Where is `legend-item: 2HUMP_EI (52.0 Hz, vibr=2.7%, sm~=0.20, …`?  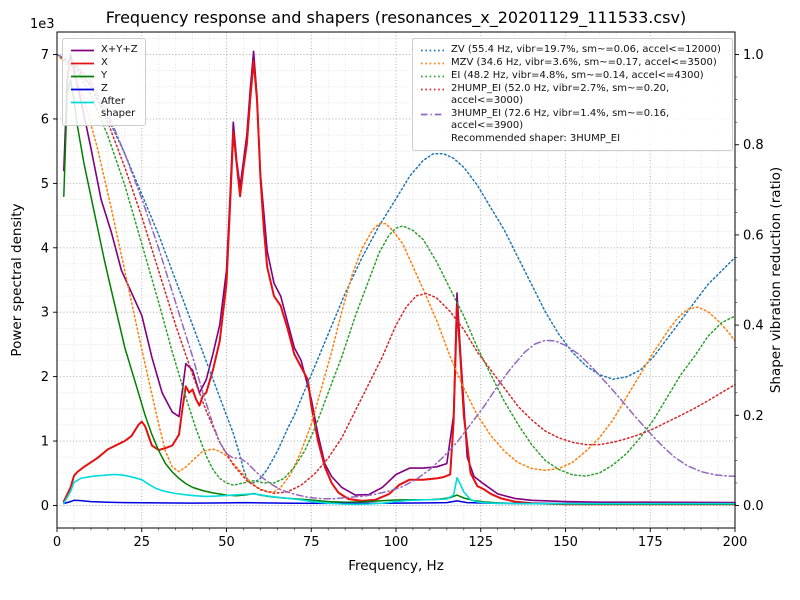 legend-item: 2HUMP_EI (52.0 Hz, vibr=2.7%, sm~=0.20, … is located at coordinates (572, 95).